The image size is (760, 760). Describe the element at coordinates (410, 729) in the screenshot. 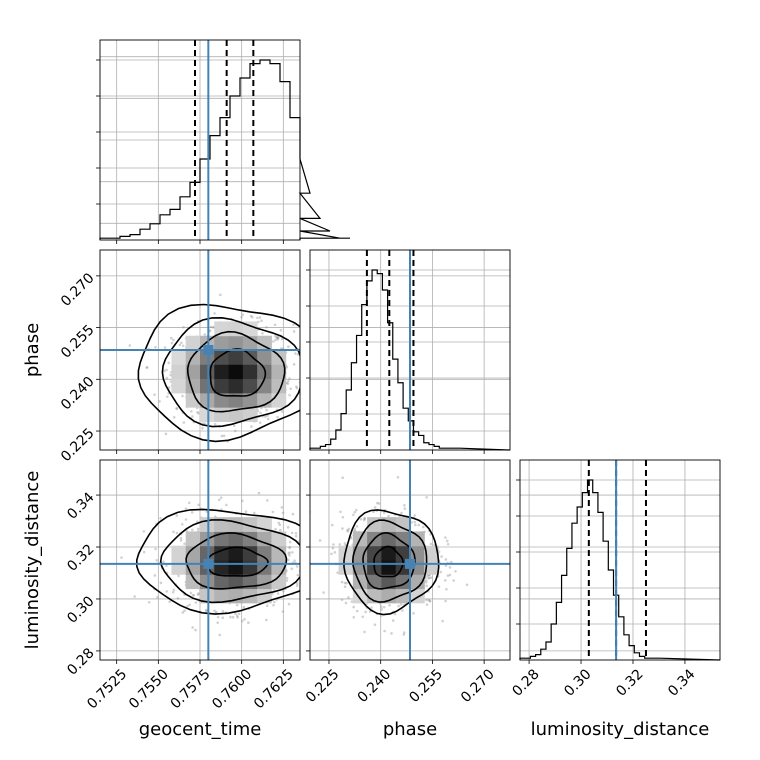

I see `x-axis-title-phase: phase` at that location.